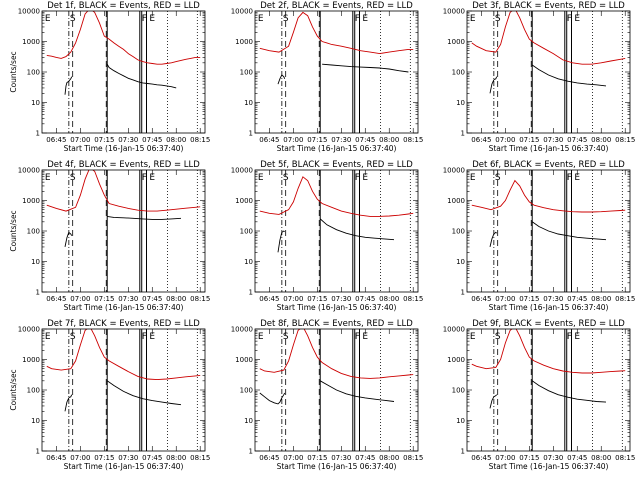 This screenshot has height=480, width=640. Describe the element at coordinates (548, 6) in the screenshot. I see `panel-title: Det 3f, BLACK = Events, RED = LLD` at that location.